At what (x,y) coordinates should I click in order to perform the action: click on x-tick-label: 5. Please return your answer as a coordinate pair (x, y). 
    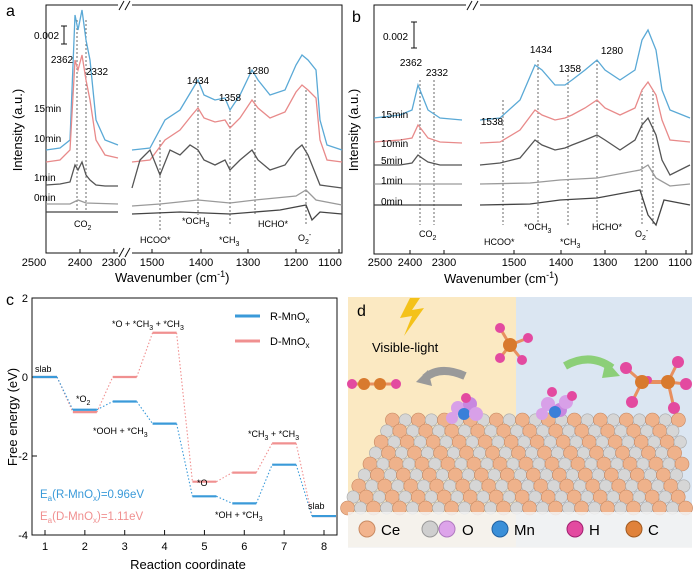
    Looking at the image, I should click on (204, 547).